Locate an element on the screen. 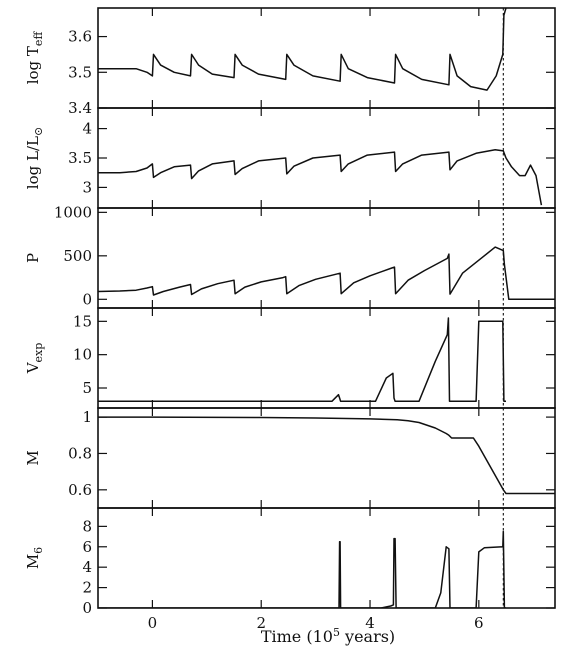 Image resolution: width=570 pixels, height=658 pixels. x-tick-label: 6 is located at coordinates (479, 623).